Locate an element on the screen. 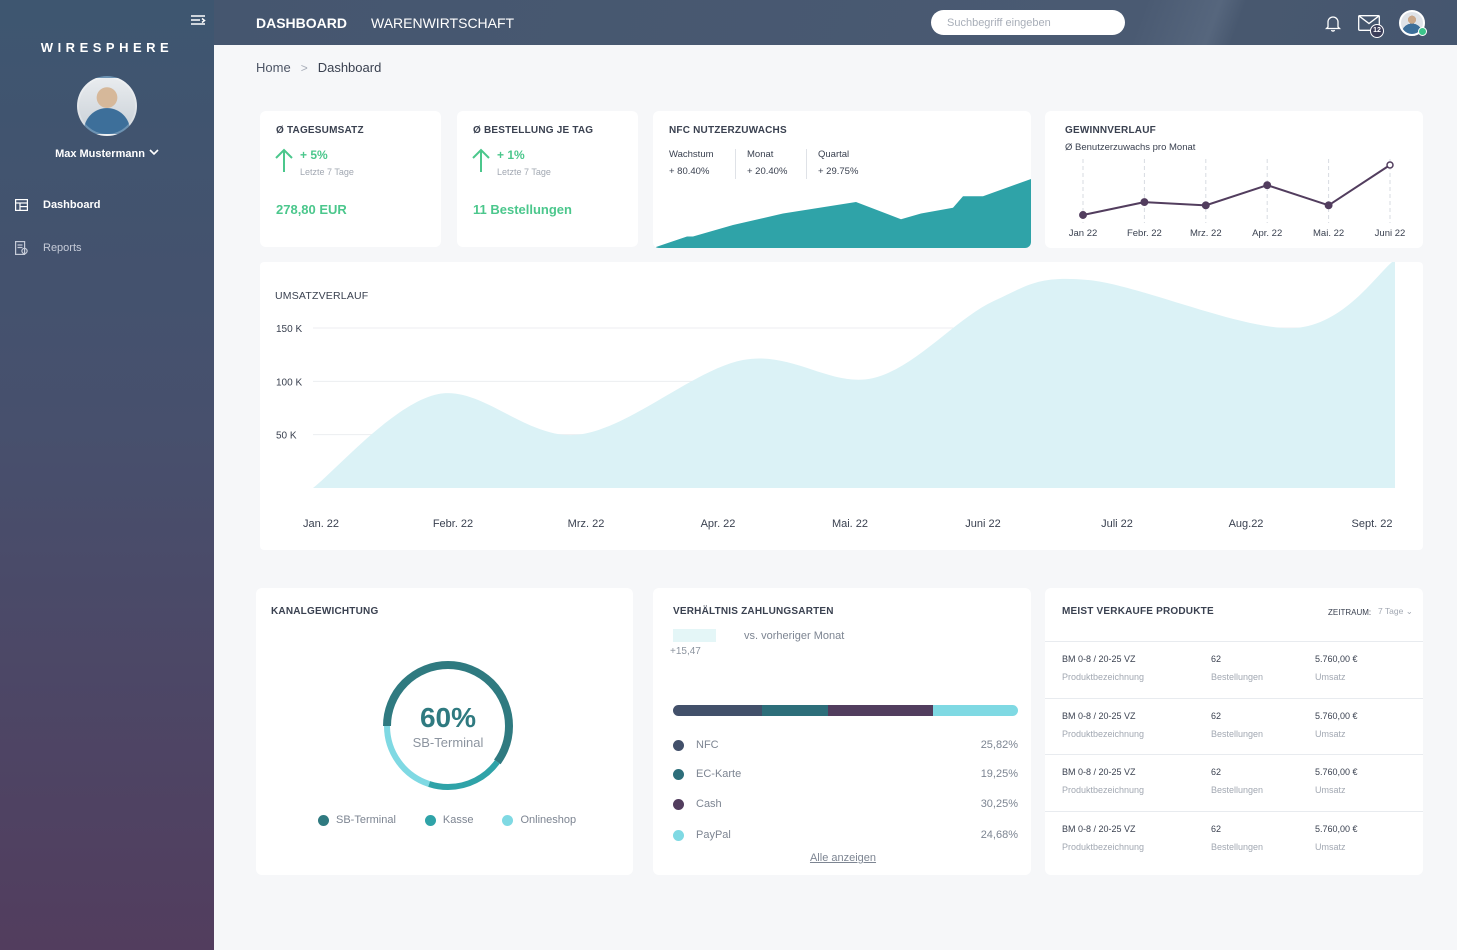  sidebar-item-reports: Reports is located at coordinates (104, 248).